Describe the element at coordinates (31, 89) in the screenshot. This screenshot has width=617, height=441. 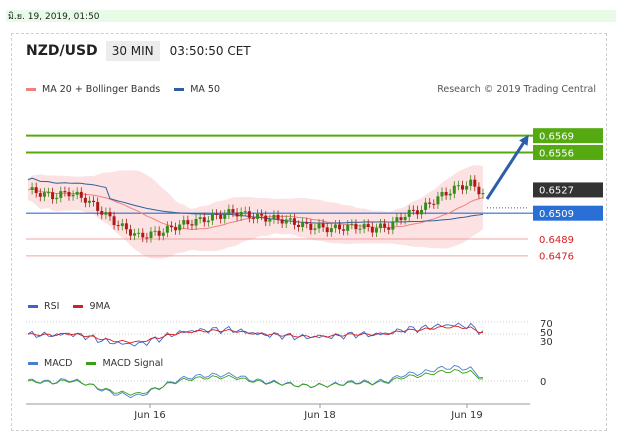
I see `ma20-swatch` at that location.